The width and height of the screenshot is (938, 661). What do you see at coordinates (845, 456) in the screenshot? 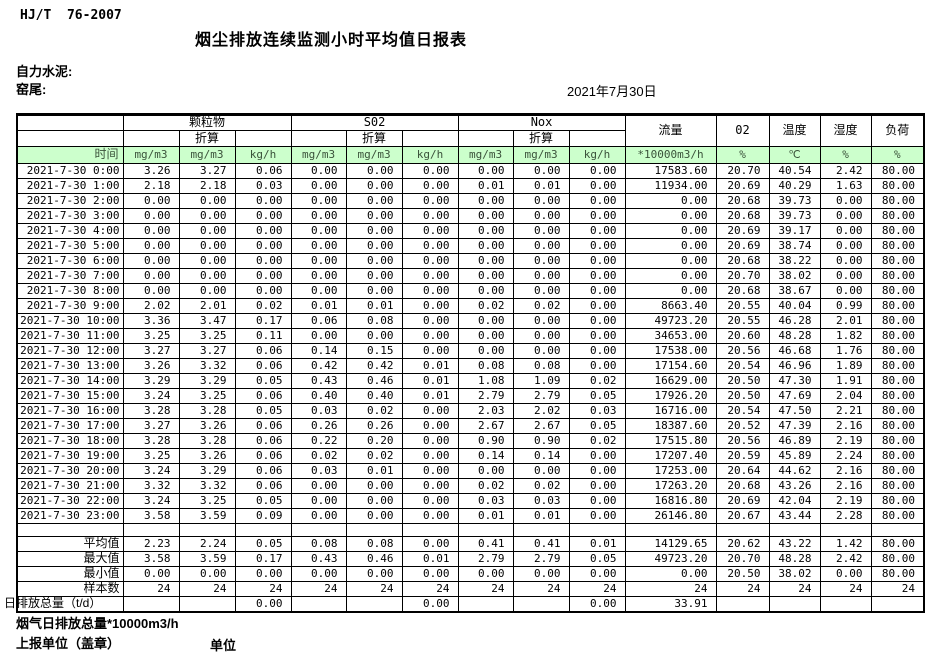
I see `value-cell: 2.24` at bounding box center [845, 456].